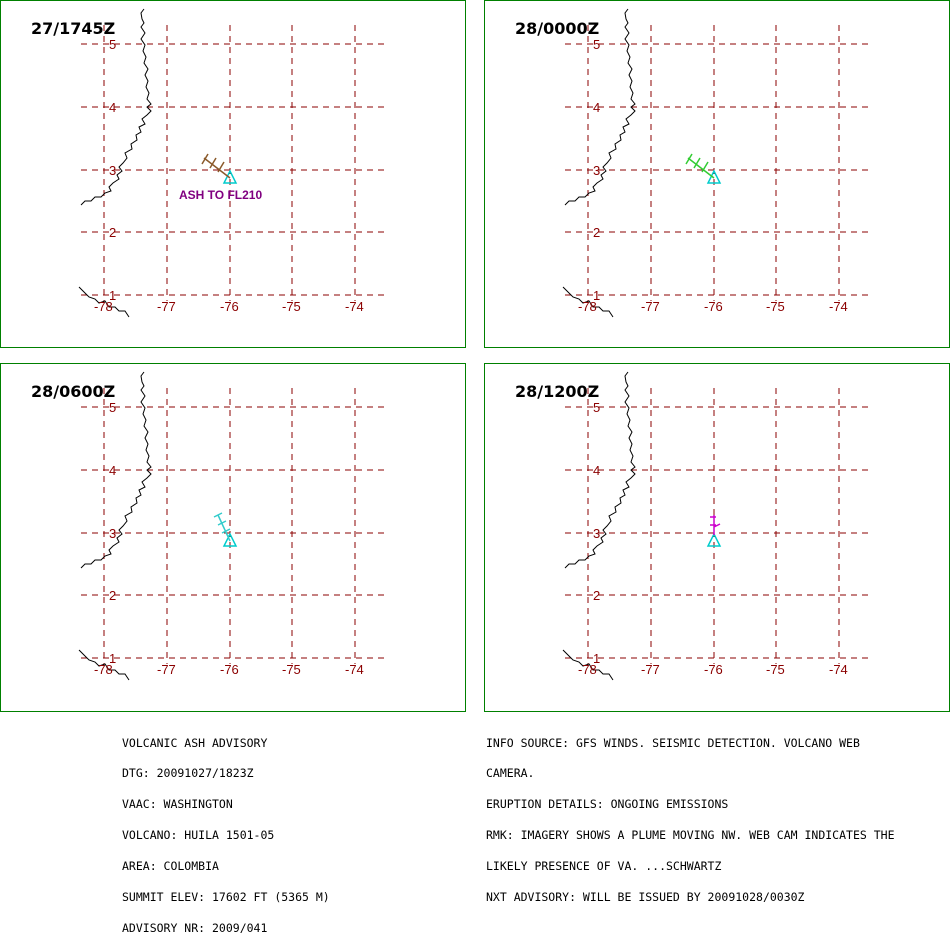  I want to click on advisory-line: ERUPTION DETAILS: ONGOING EMISSIONS, so click(607, 804).